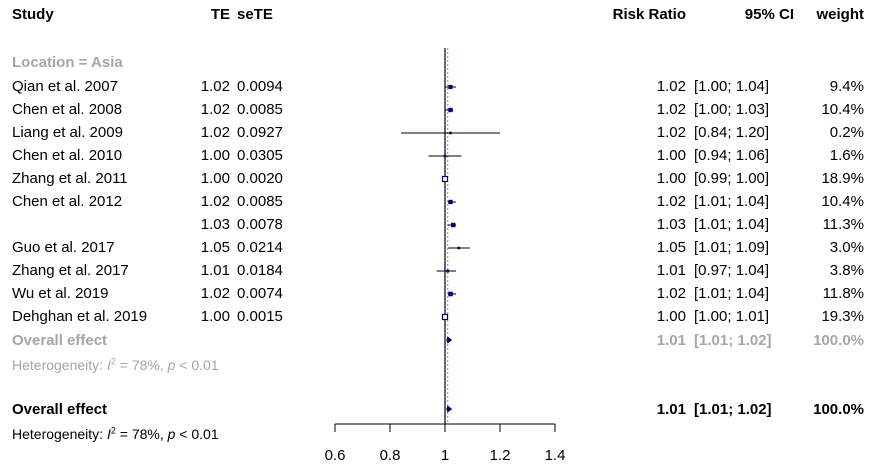 Image resolution: width=870 pixels, height=468 pixels. What do you see at coordinates (843, 293) in the screenshot?
I see `study-weight: 11.8%` at bounding box center [843, 293].